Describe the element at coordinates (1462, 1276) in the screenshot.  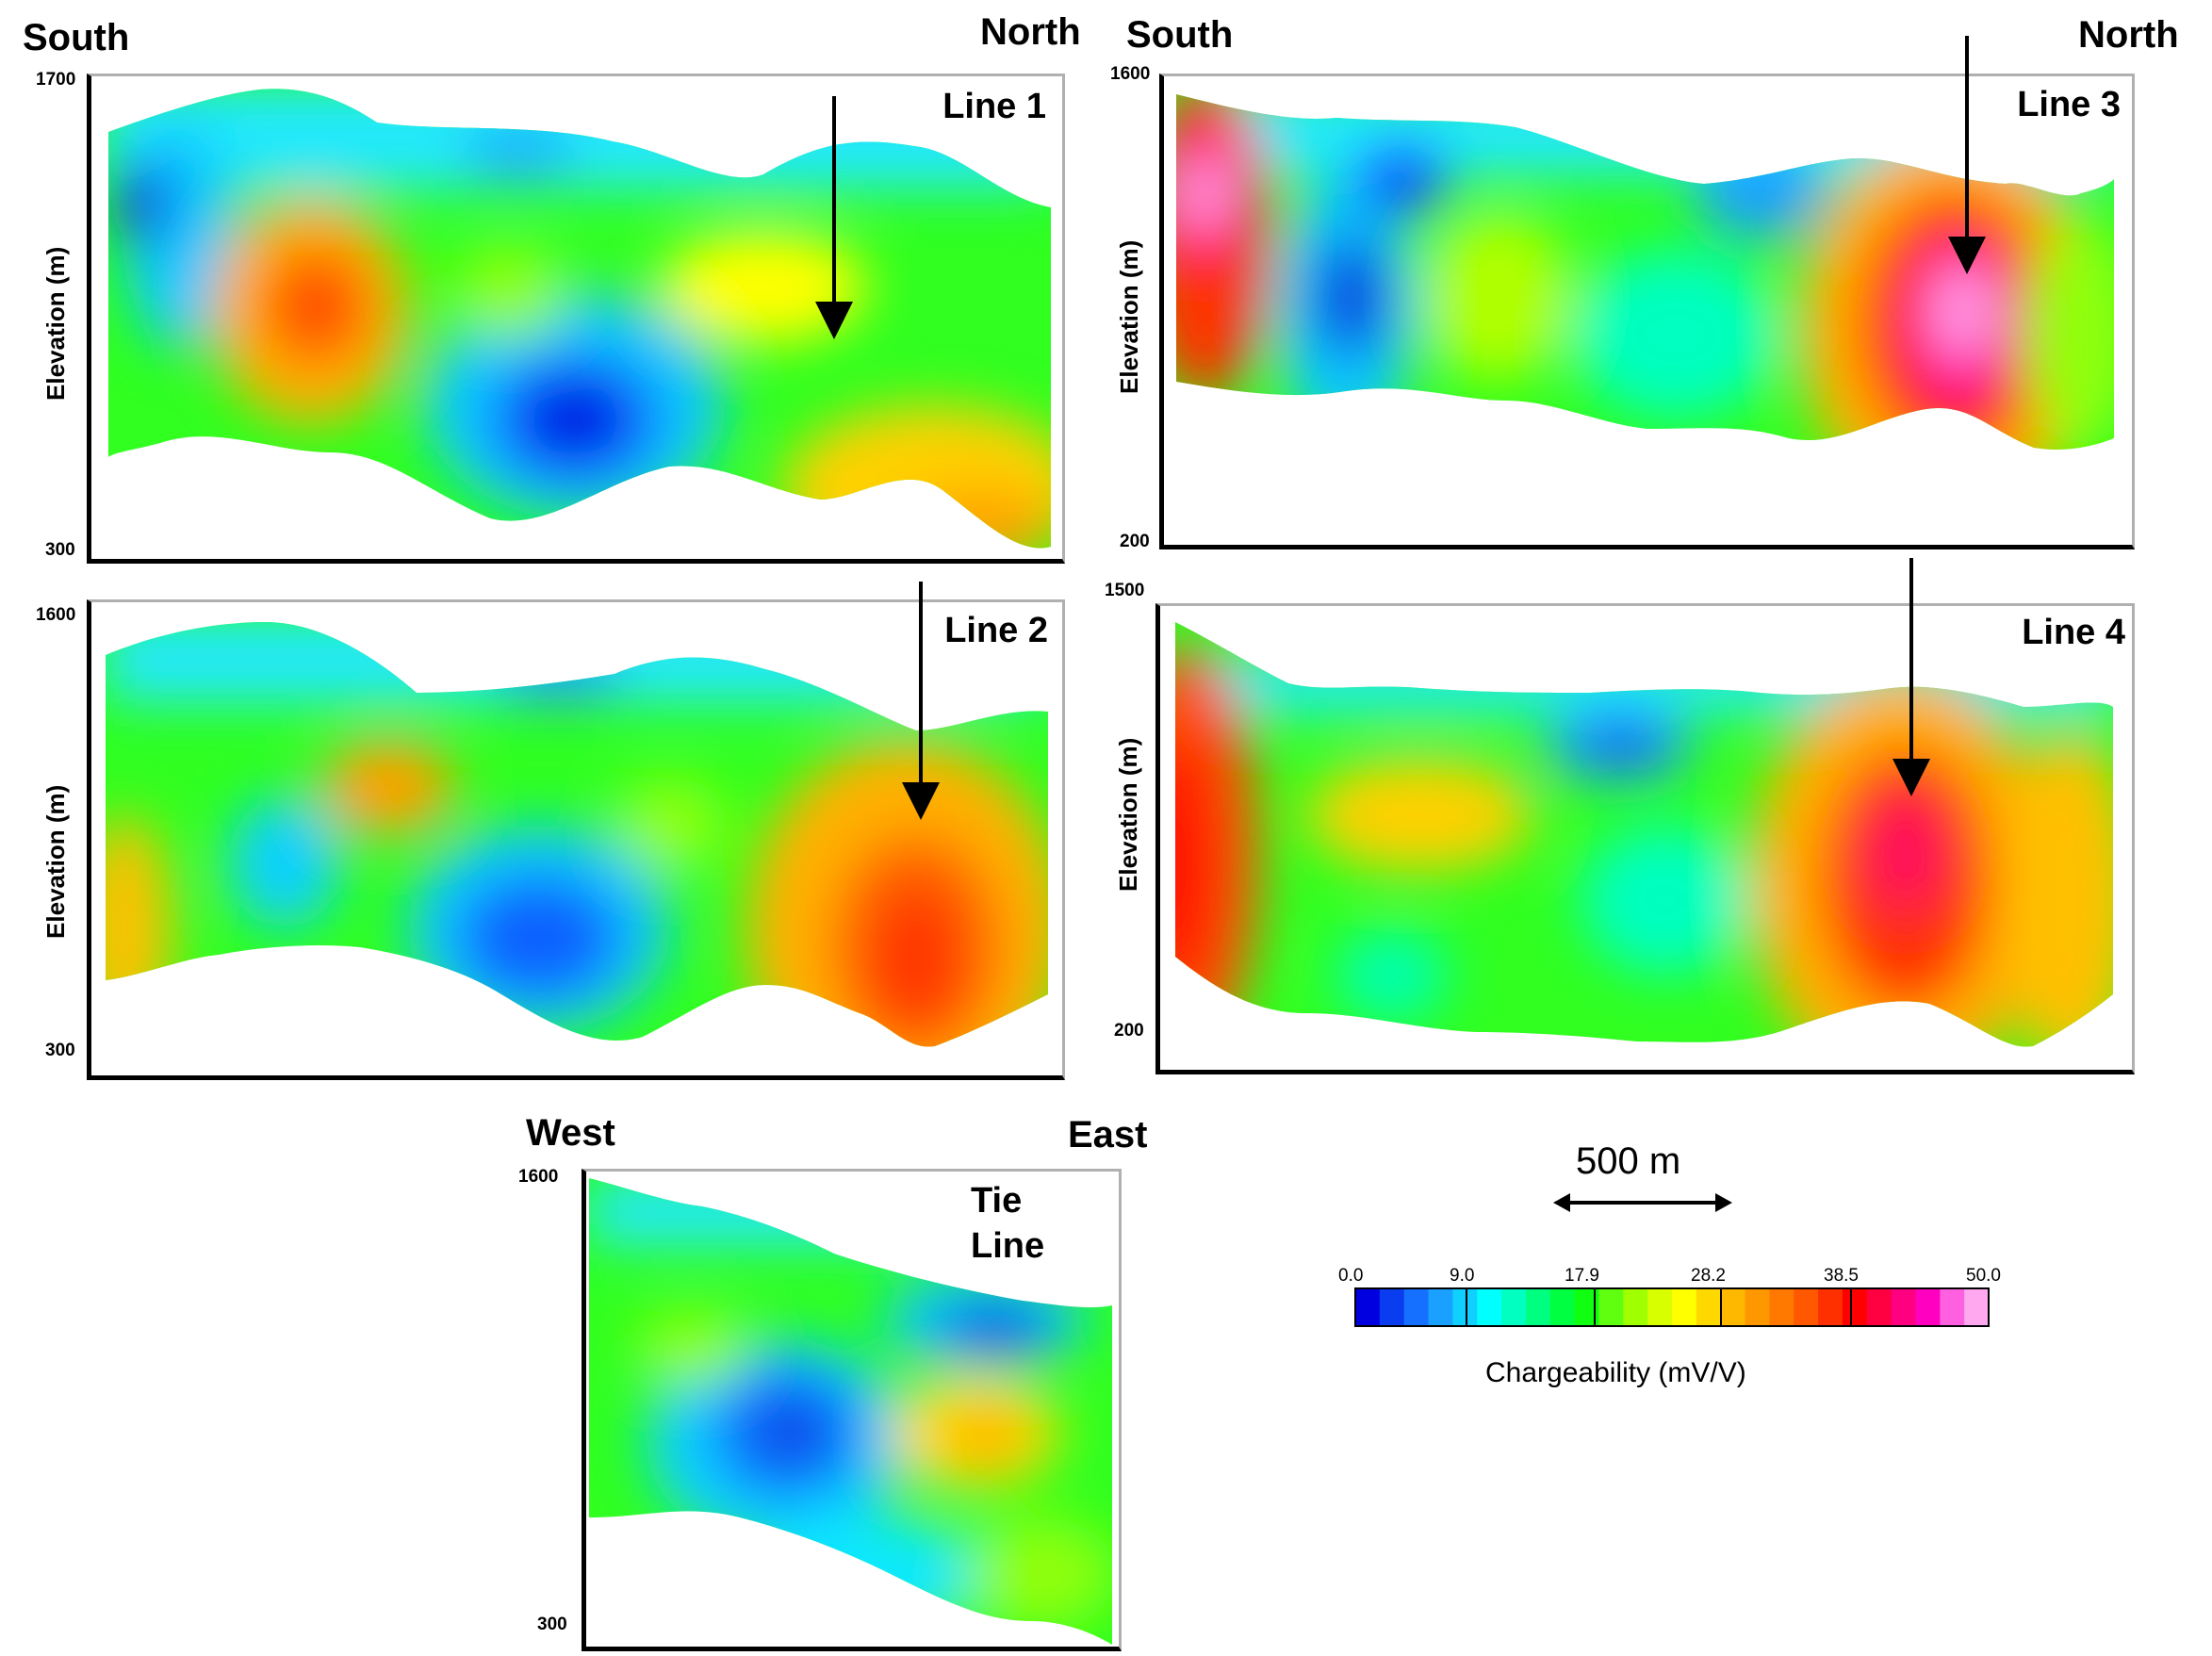
I see `colorbar-tick-1: 9.0` at that location.